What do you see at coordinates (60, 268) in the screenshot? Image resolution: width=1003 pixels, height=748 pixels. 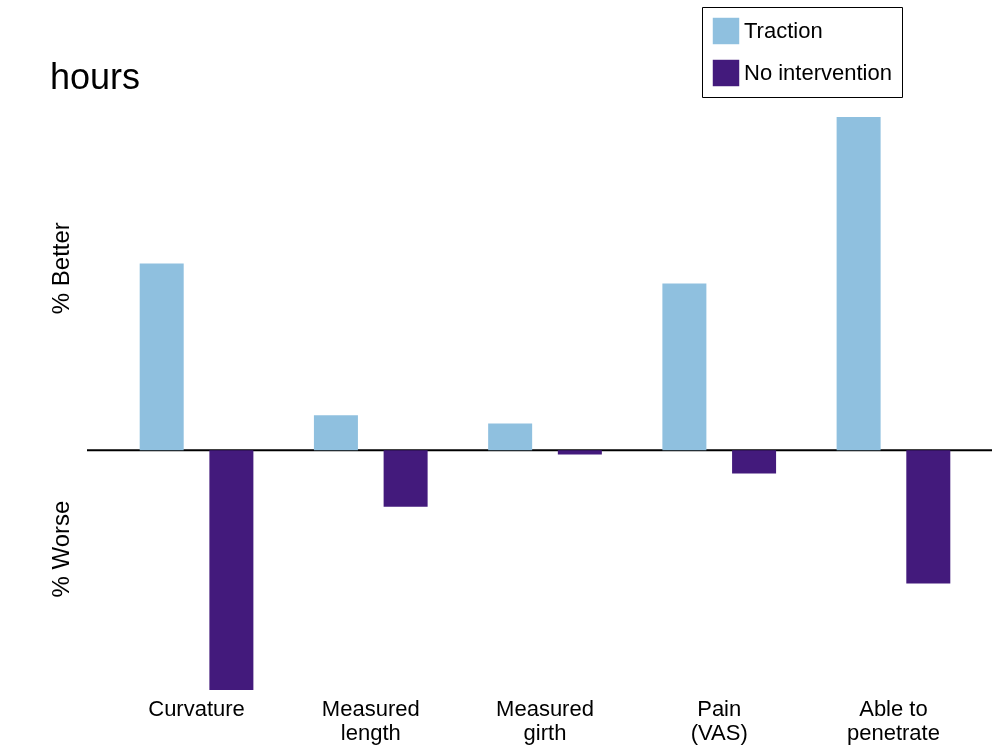 I see `text: % Better` at bounding box center [60, 268].